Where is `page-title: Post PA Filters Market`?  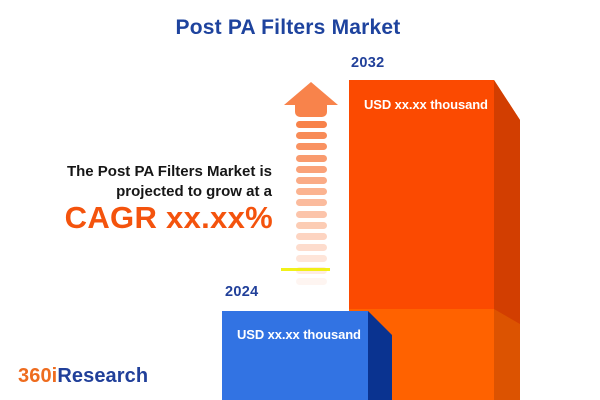 page-title: Post PA Filters Market is located at coordinates (288, 27).